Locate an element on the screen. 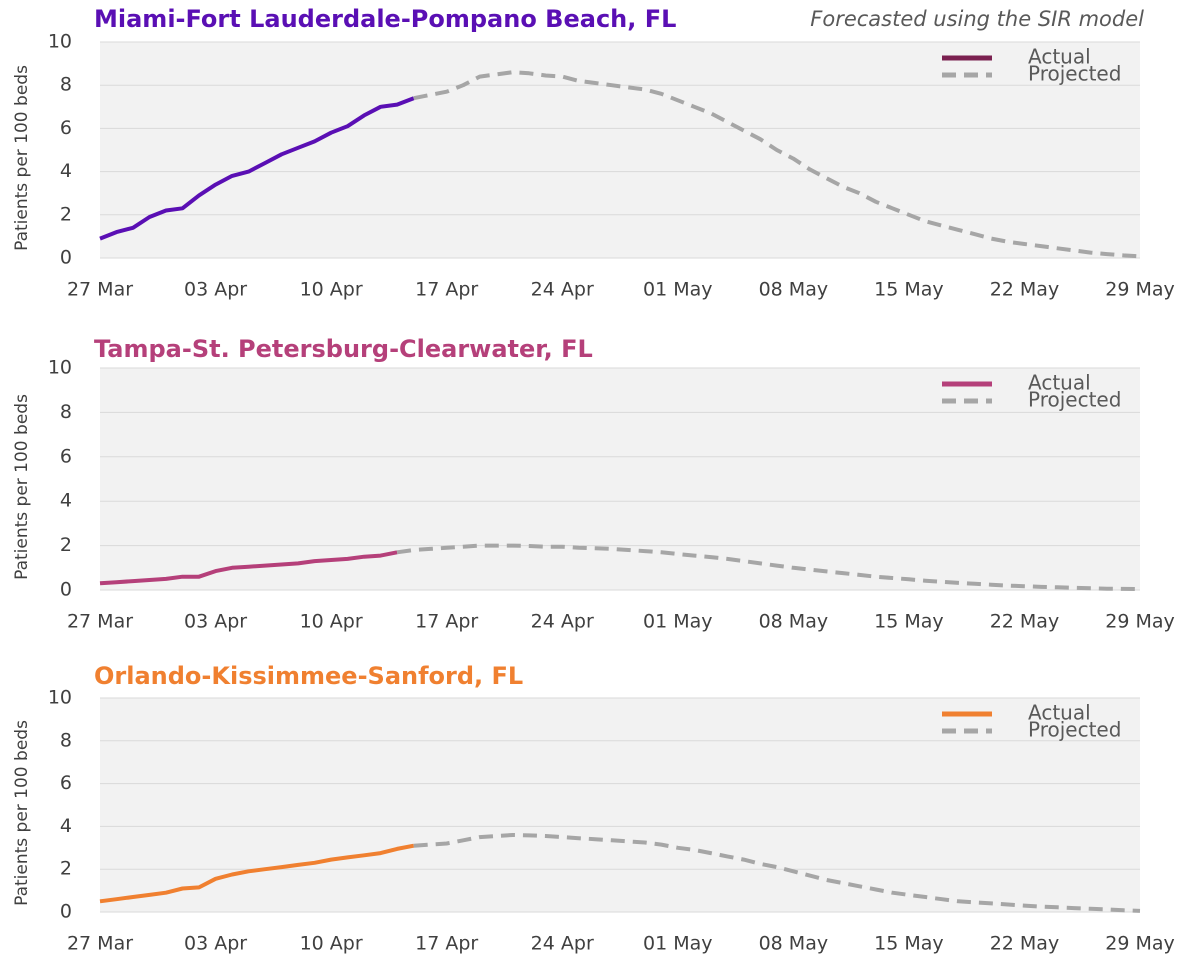  chart-subtitle: Forecasted using the SIR model is located at coordinates (977, 19).